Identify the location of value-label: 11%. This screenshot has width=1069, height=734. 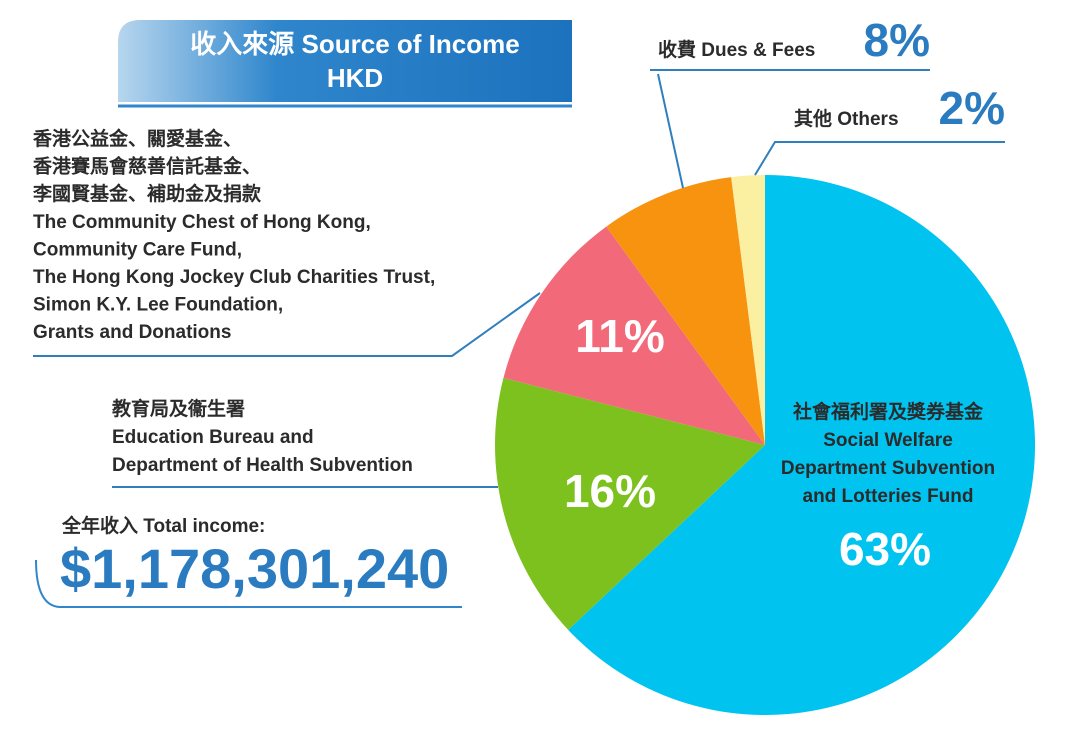
(620, 336).